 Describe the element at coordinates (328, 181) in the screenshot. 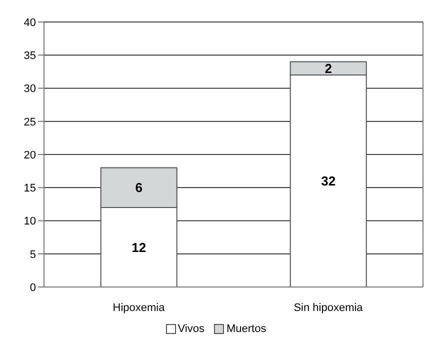

I see `data-label: 32` at that location.